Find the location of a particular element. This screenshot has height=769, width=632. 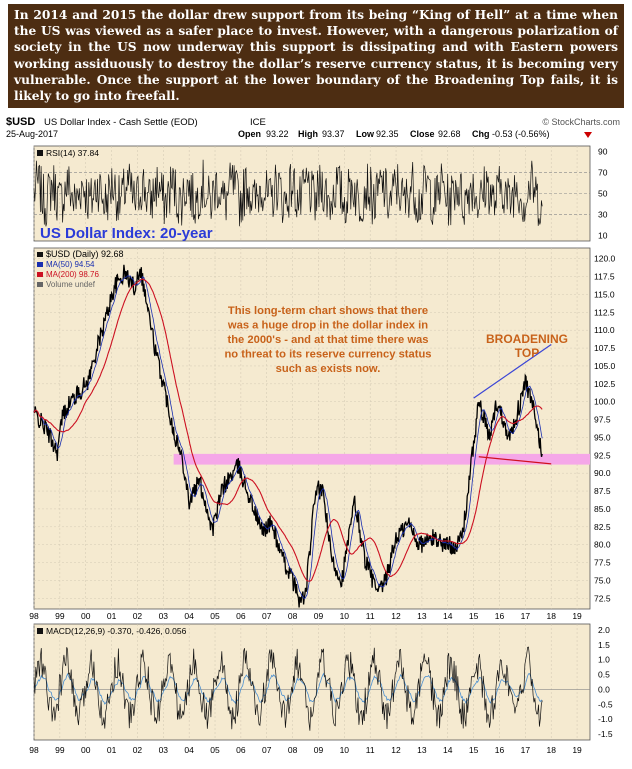

chart-title: US Dollar Index: 20-year is located at coordinates (126, 233).